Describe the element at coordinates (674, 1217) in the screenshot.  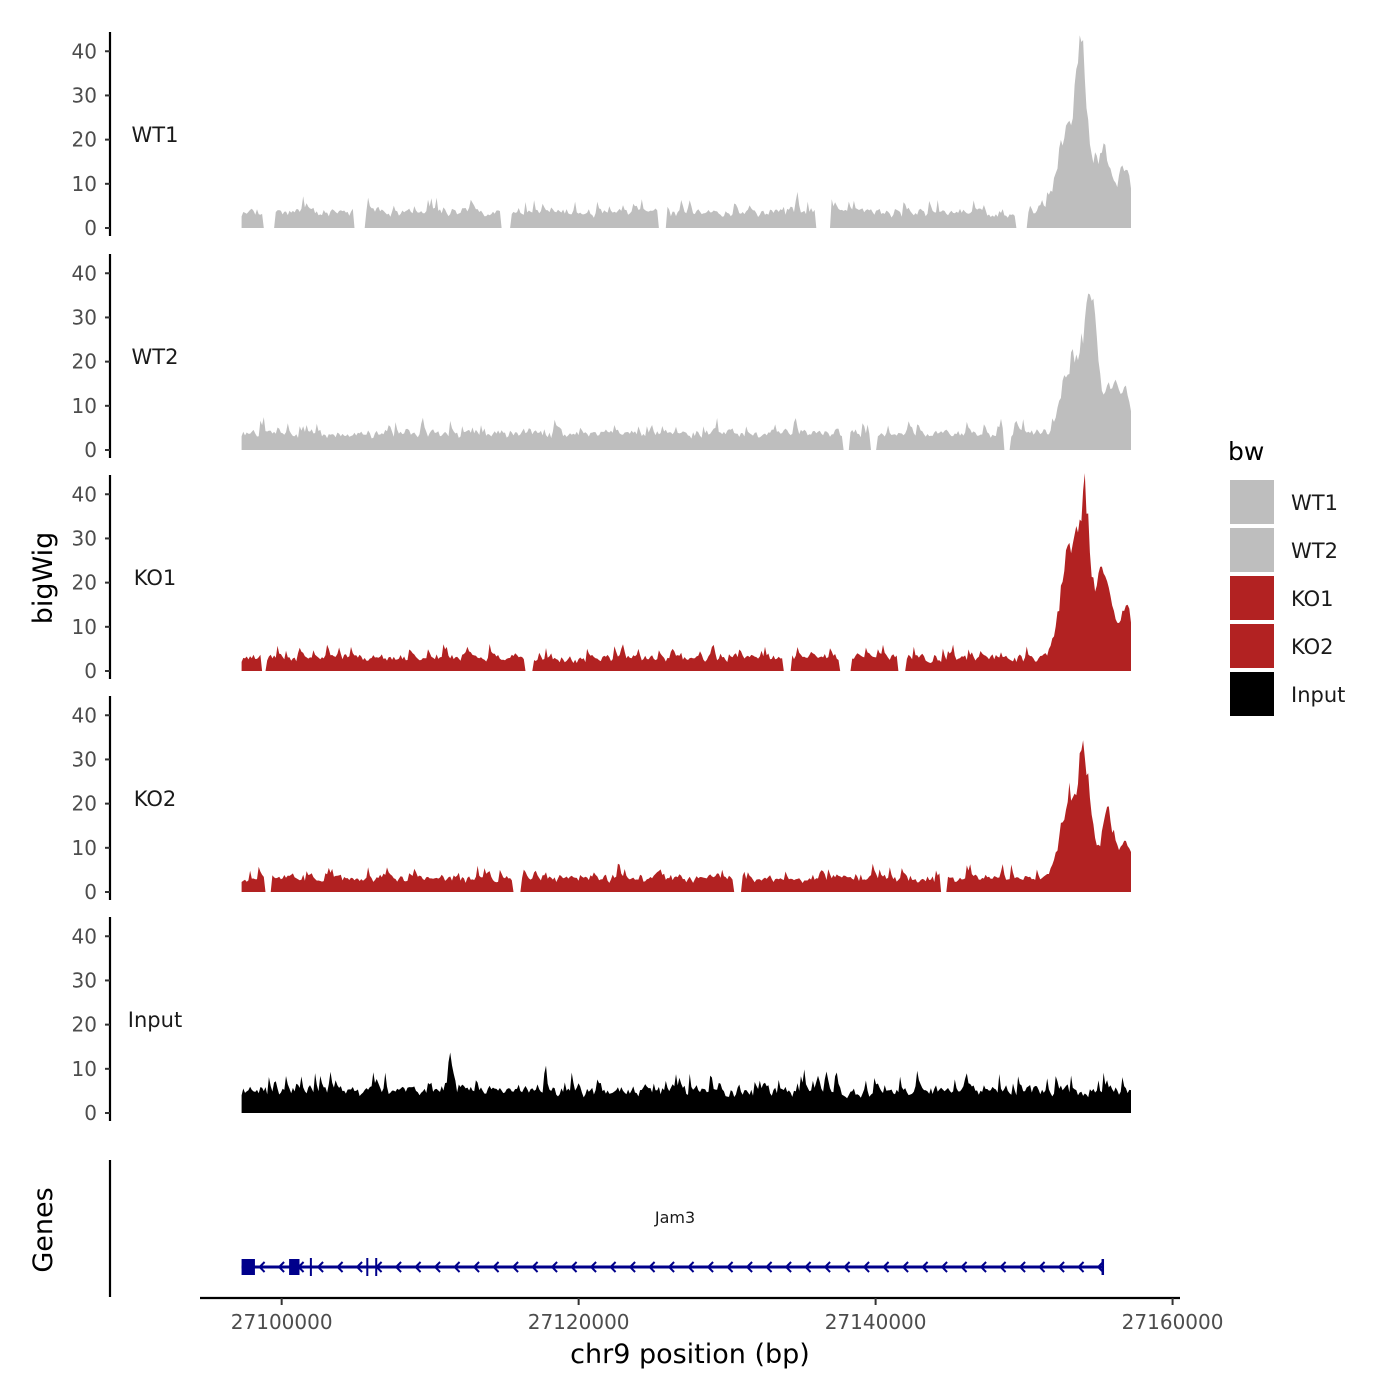
I see `gene-label: Jam3` at that location.